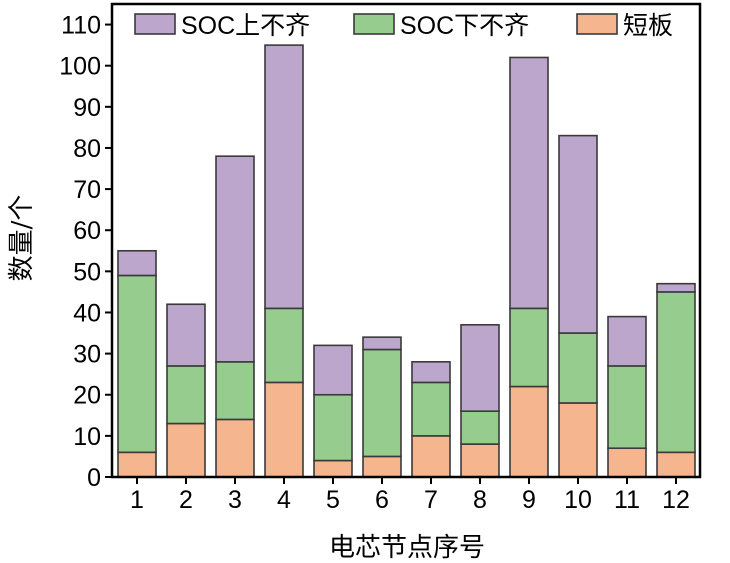  Describe the element at coordinates (382, 500) in the screenshot. I see `x-tick-label-6: 6` at that location.